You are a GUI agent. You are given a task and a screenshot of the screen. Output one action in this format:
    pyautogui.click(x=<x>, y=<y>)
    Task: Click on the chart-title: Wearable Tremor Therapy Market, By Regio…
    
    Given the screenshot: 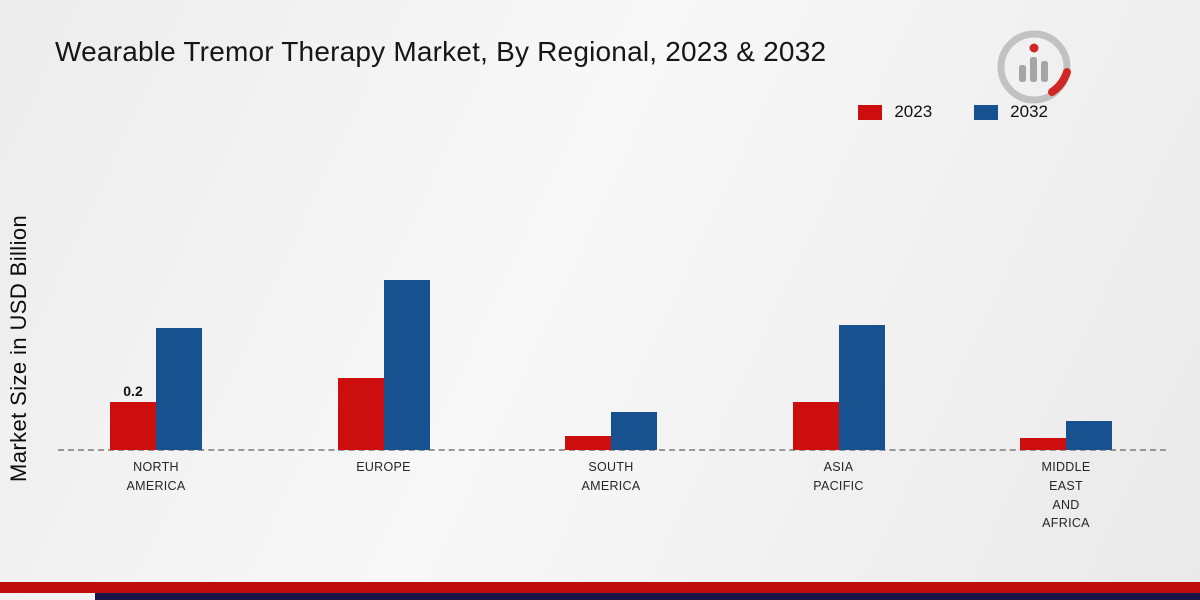 What is the action you would take?
    pyautogui.click(x=441, y=51)
    